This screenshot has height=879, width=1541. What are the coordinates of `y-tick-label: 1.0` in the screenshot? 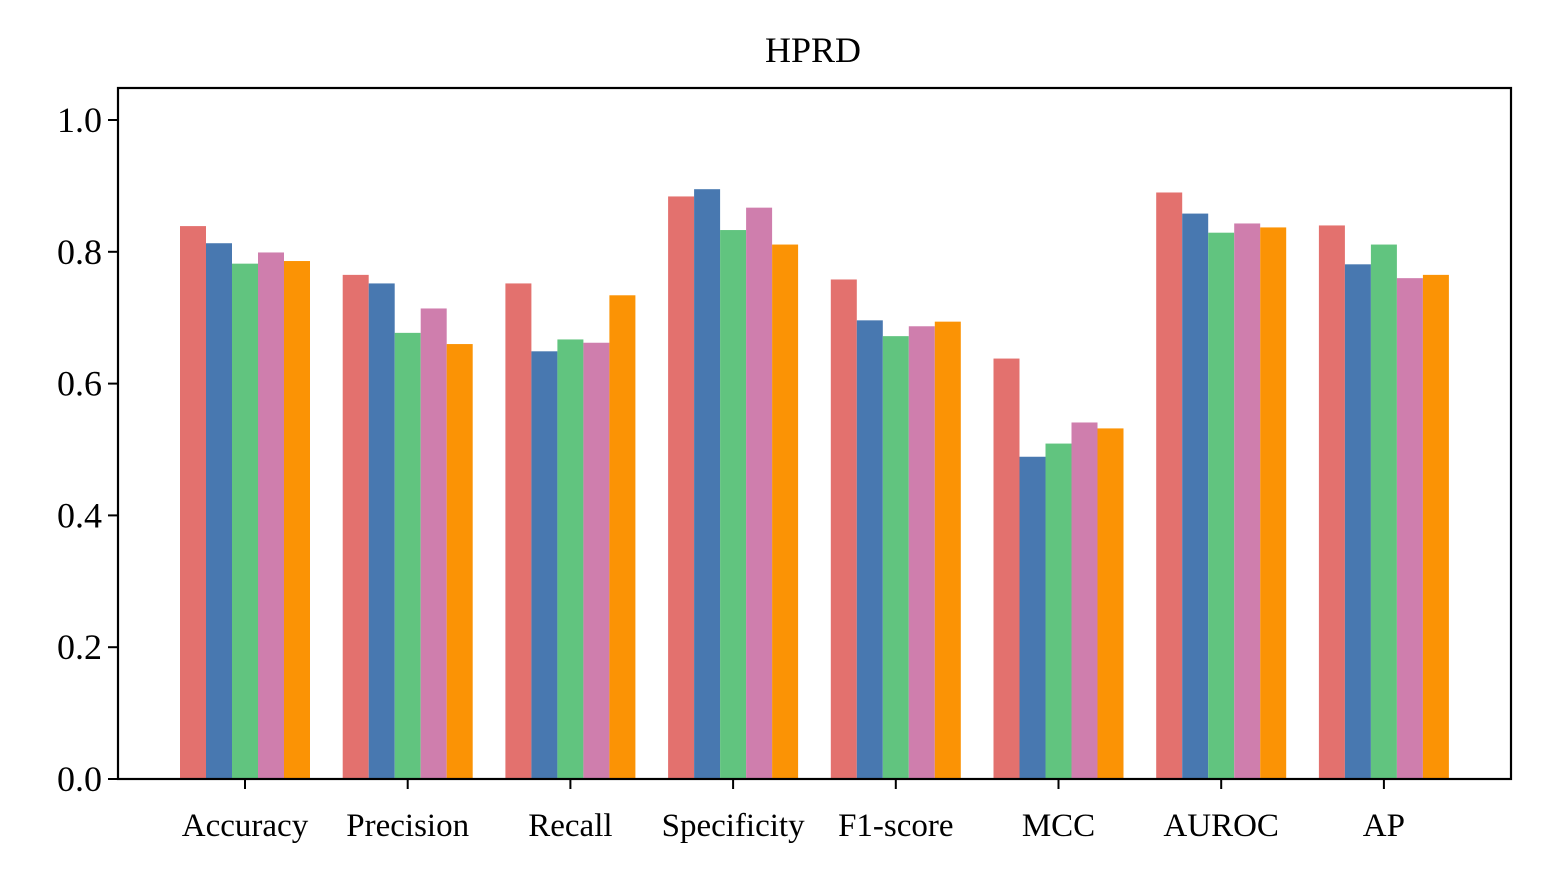 It's located at (79, 120).